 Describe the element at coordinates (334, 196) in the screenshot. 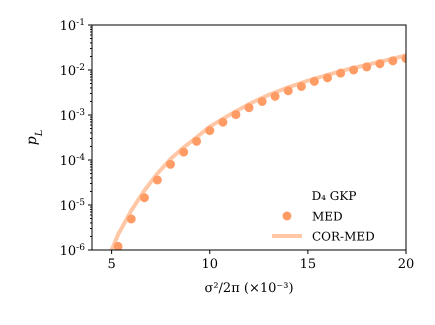

I see `legend-title: D₄ GKP` at that location.